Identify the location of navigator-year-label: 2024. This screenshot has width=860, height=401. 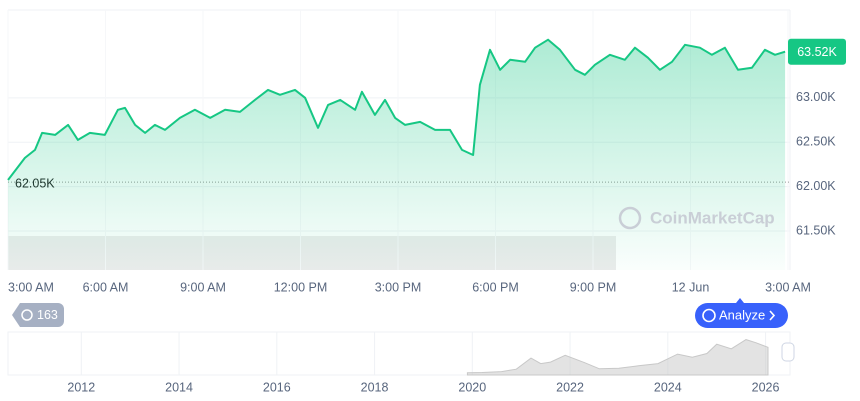
(668, 387).